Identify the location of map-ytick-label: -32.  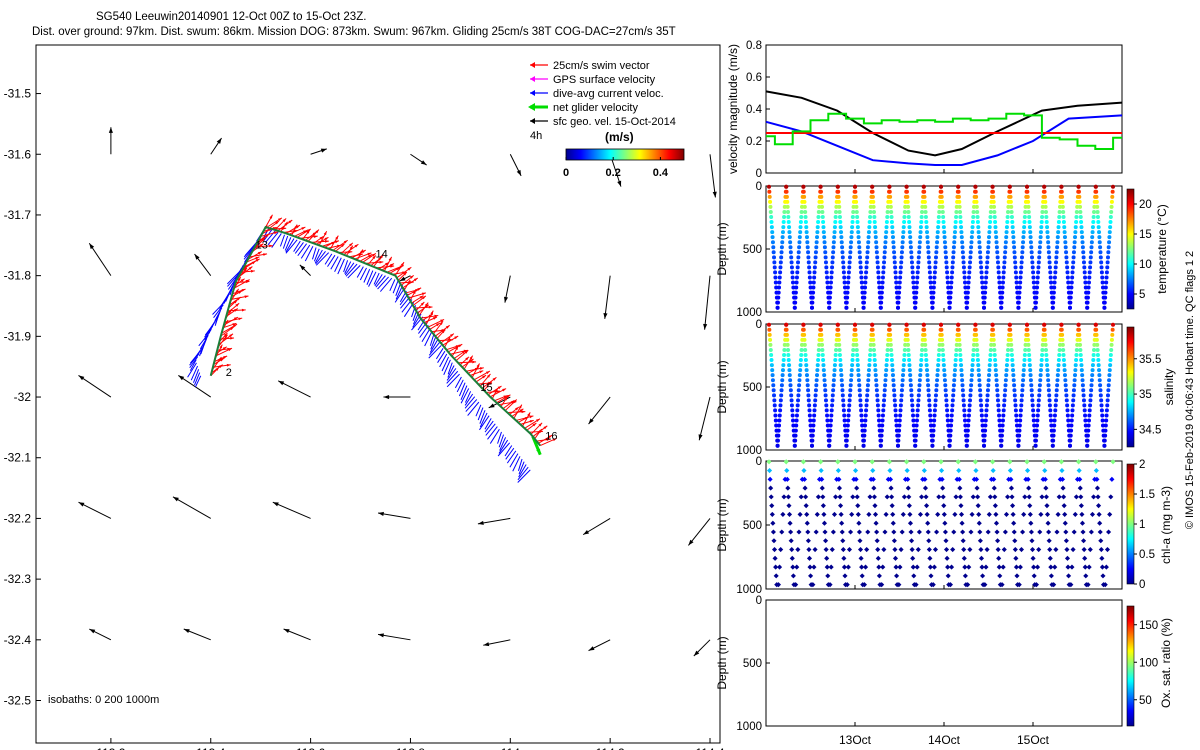
(23, 397).